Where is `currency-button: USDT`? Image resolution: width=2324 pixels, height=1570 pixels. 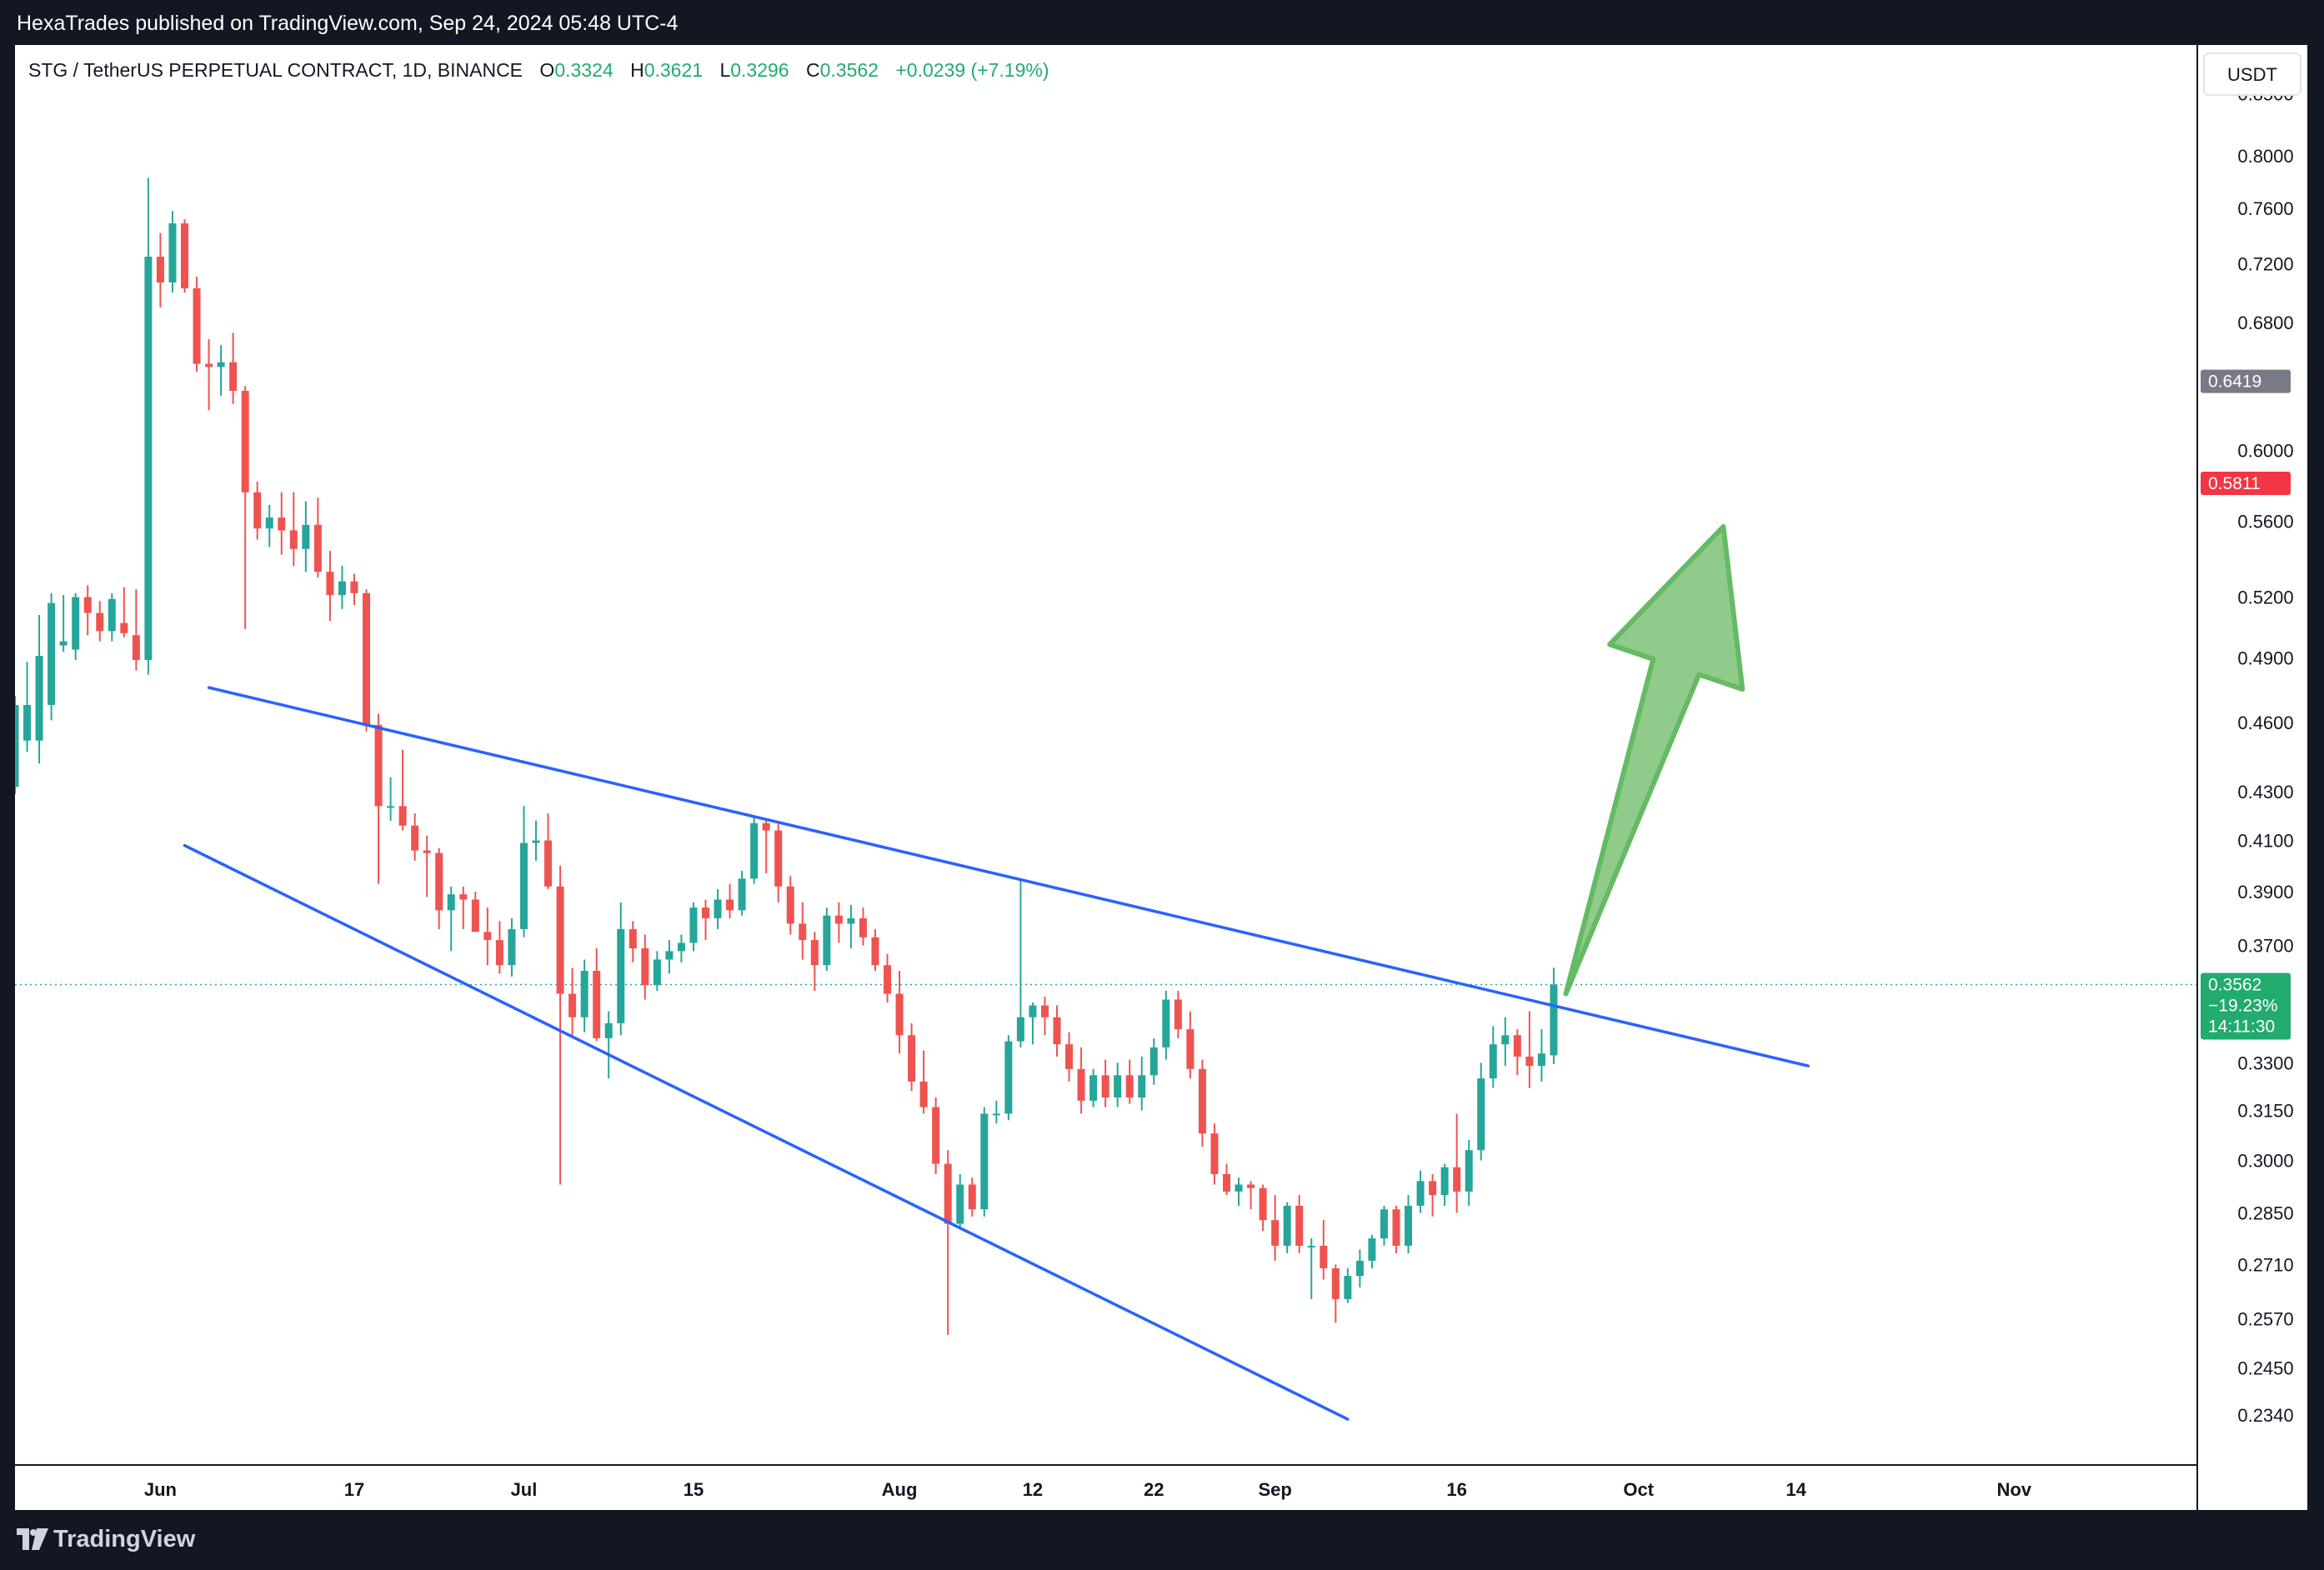
currency-button: USDT is located at coordinates (2252, 74).